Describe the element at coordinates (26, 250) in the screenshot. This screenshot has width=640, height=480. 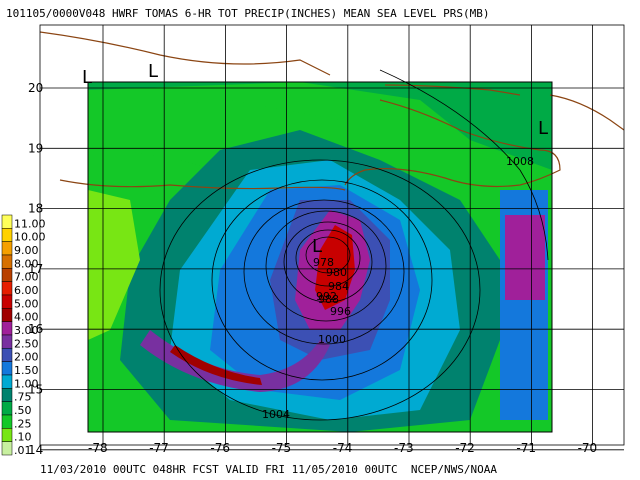
I see `legend-label: 9.00` at that location.